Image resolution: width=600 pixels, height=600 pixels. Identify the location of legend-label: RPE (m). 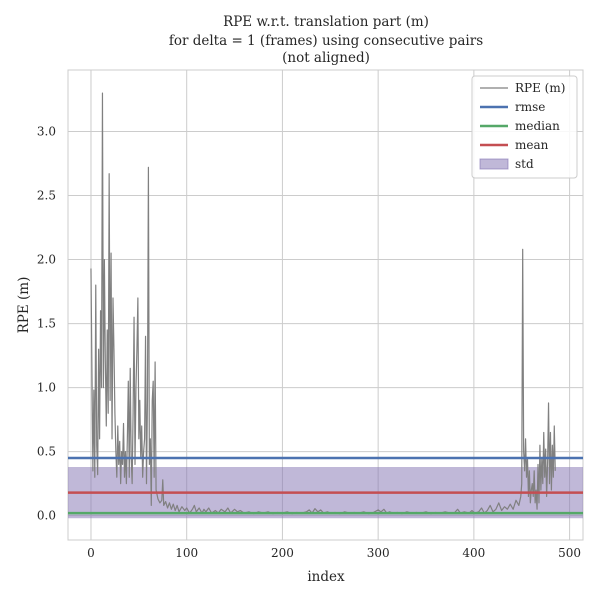
(540, 88).